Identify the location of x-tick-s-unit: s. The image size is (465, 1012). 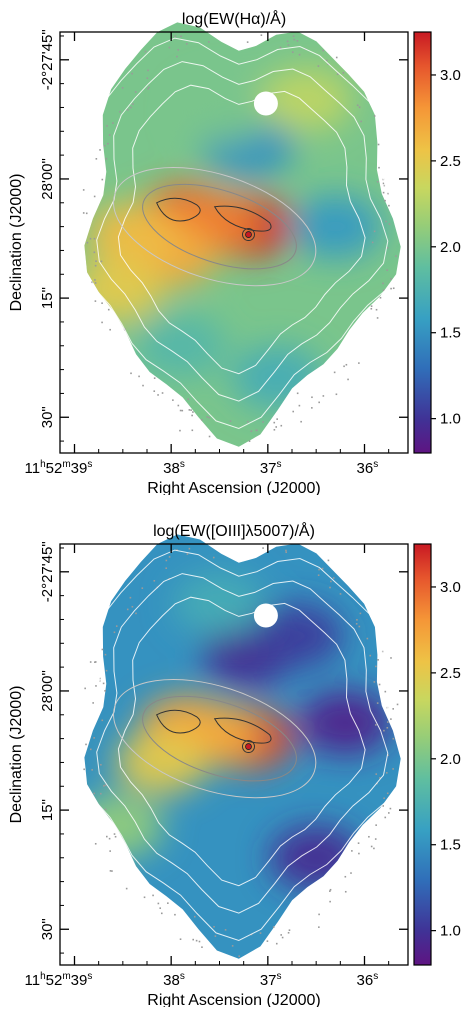
(279, 976).